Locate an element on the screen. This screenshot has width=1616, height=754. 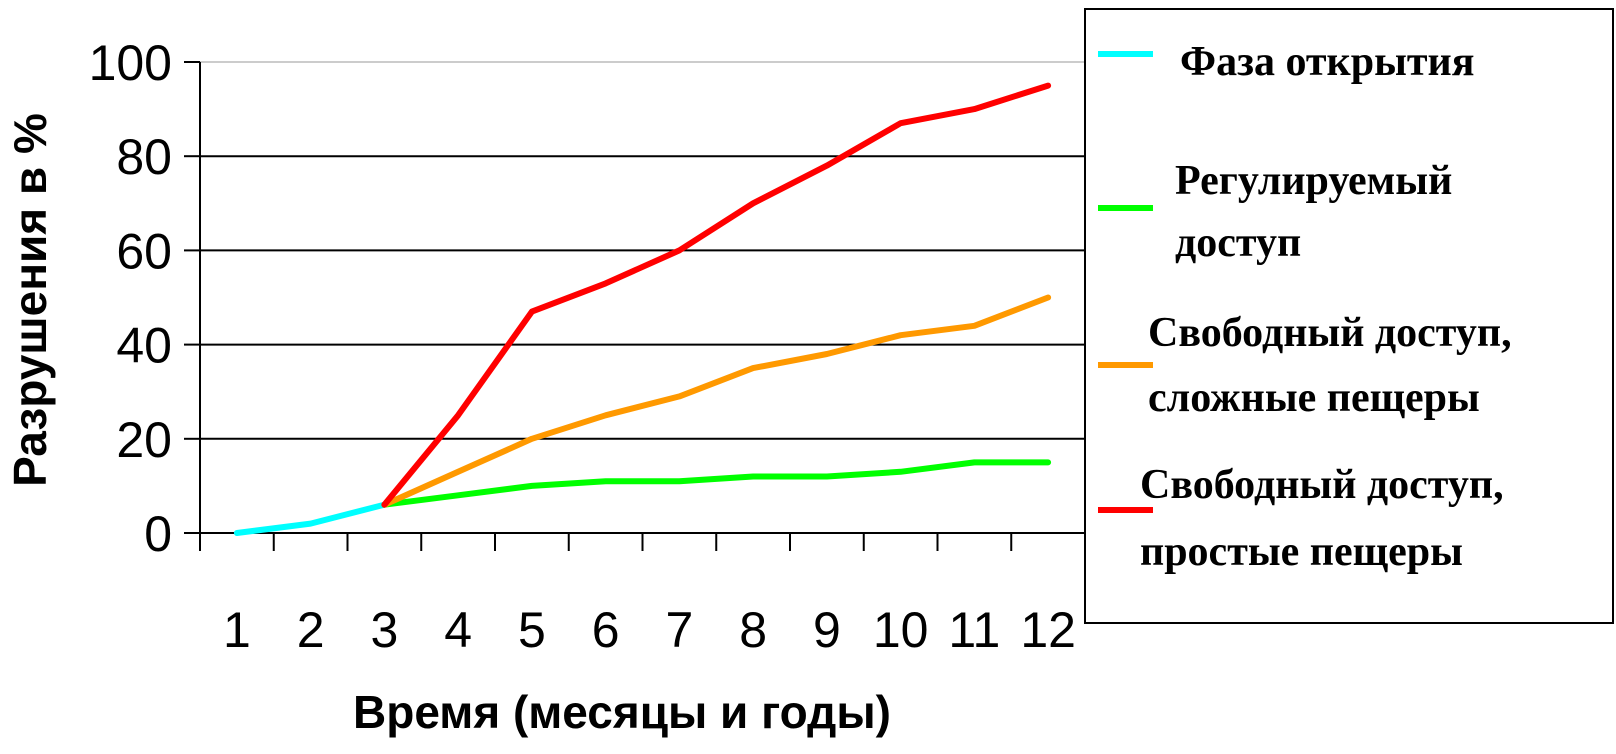
x-tick-label: 8 is located at coordinates (753, 630).